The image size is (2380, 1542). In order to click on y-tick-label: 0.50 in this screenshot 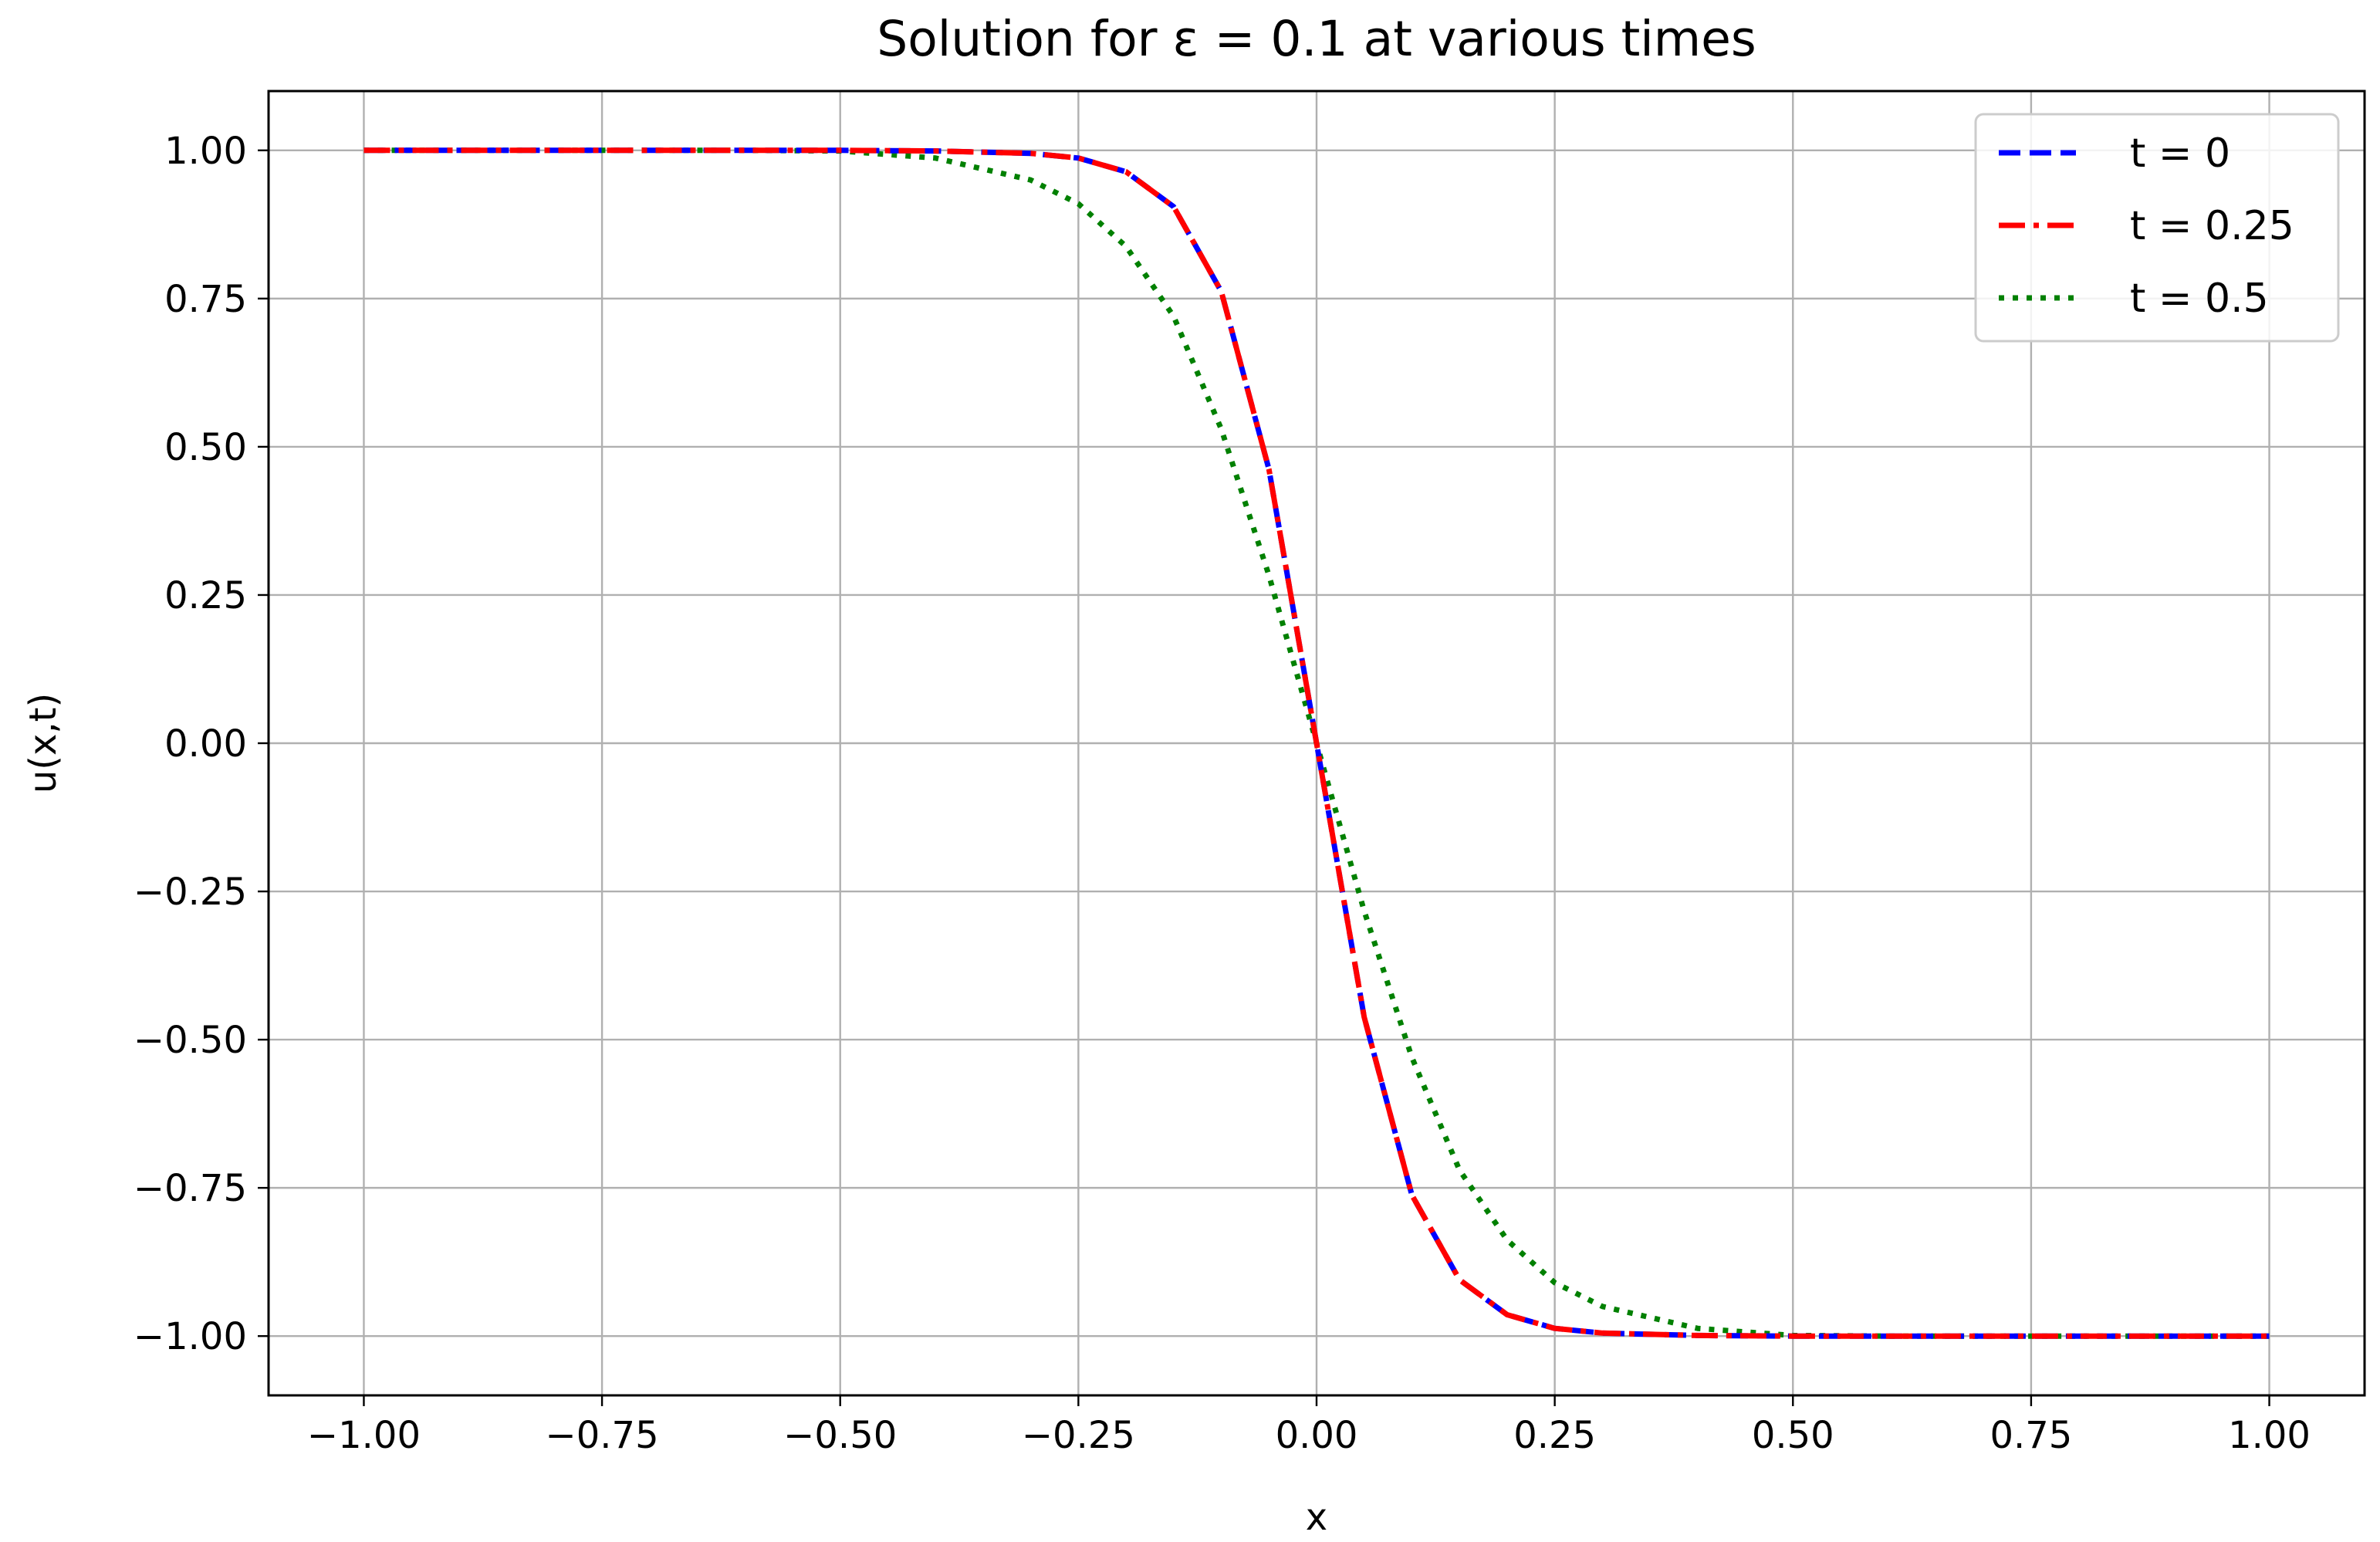, I will do `click(206, 448)`.